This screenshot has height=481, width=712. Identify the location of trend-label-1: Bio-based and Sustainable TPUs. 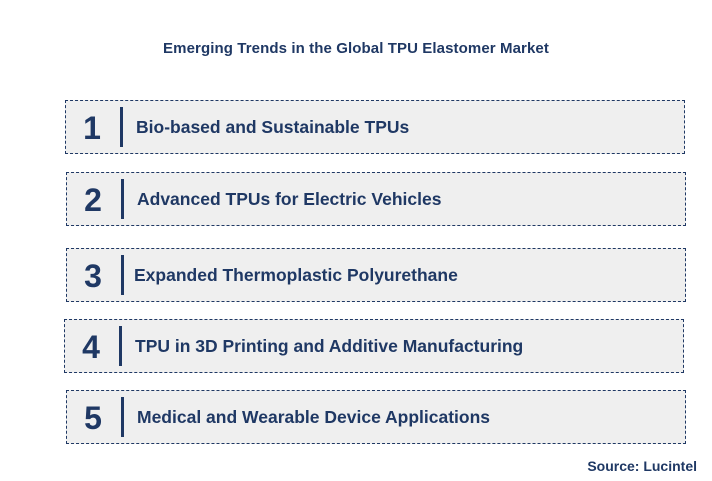
(273, 127).